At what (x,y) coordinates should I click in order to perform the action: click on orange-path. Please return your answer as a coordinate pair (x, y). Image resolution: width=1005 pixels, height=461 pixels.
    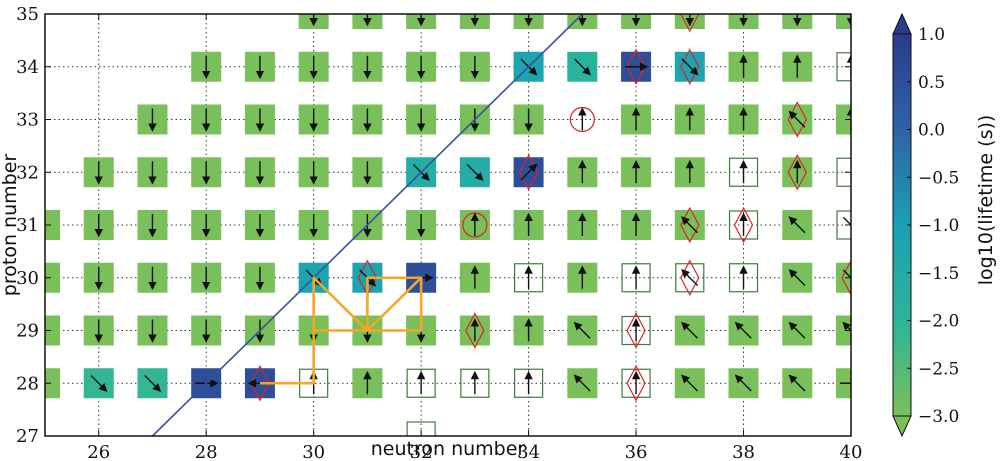
    Looking at the image, I should click on (341, 330).